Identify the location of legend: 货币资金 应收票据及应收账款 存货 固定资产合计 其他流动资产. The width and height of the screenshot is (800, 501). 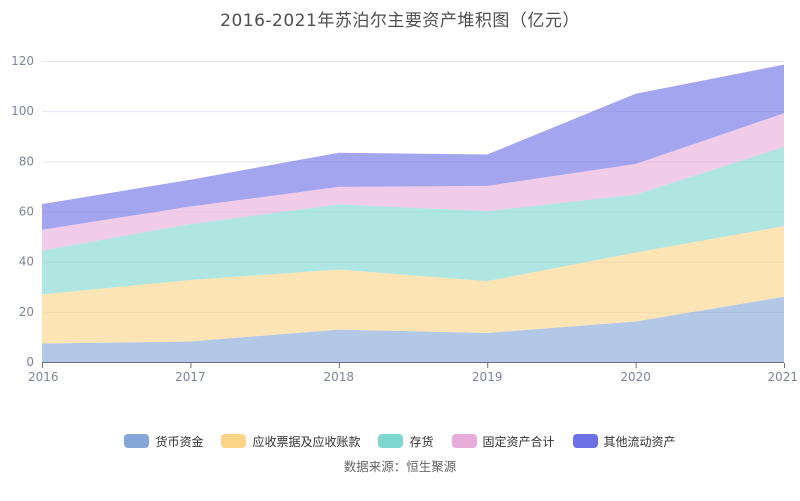
(400, 441).